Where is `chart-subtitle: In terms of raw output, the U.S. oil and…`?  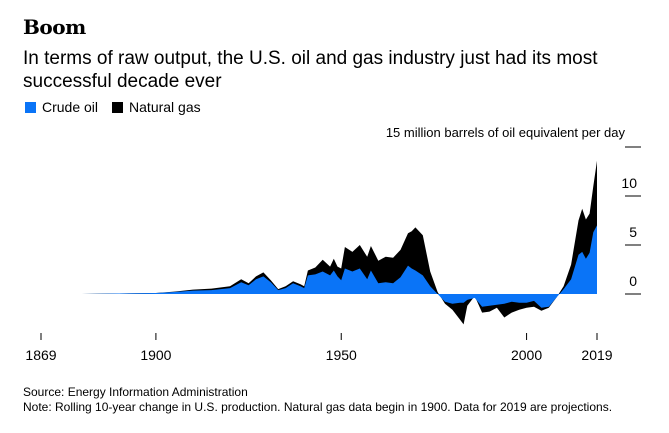
chart-subtitle: In terms of raw output, the U.S. oil and… is located at coordinates (310, 70).